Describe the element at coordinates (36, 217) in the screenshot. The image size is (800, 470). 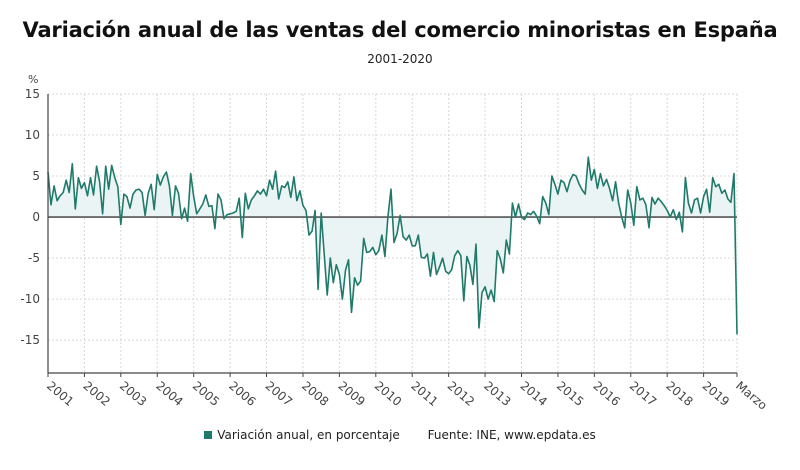
I see `y-tick-label: 0` at that location.